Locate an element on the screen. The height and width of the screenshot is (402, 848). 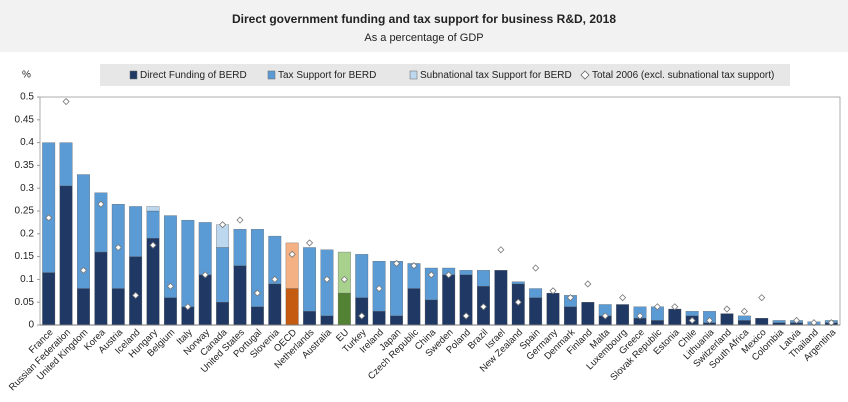
legend-label: Tax Support for BERD is located at coordinates (327, 75).